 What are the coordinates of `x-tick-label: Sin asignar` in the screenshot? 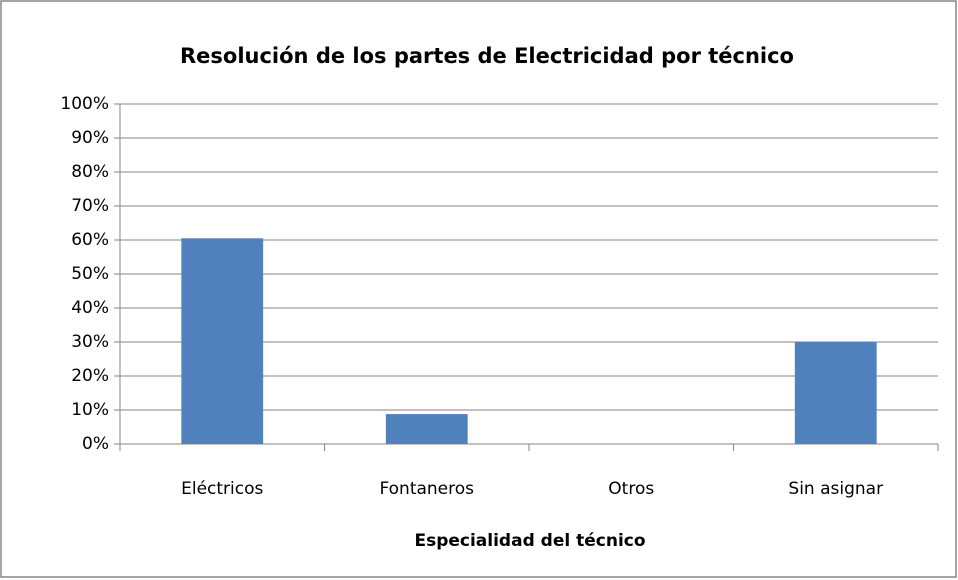 It's located at (835, 489).